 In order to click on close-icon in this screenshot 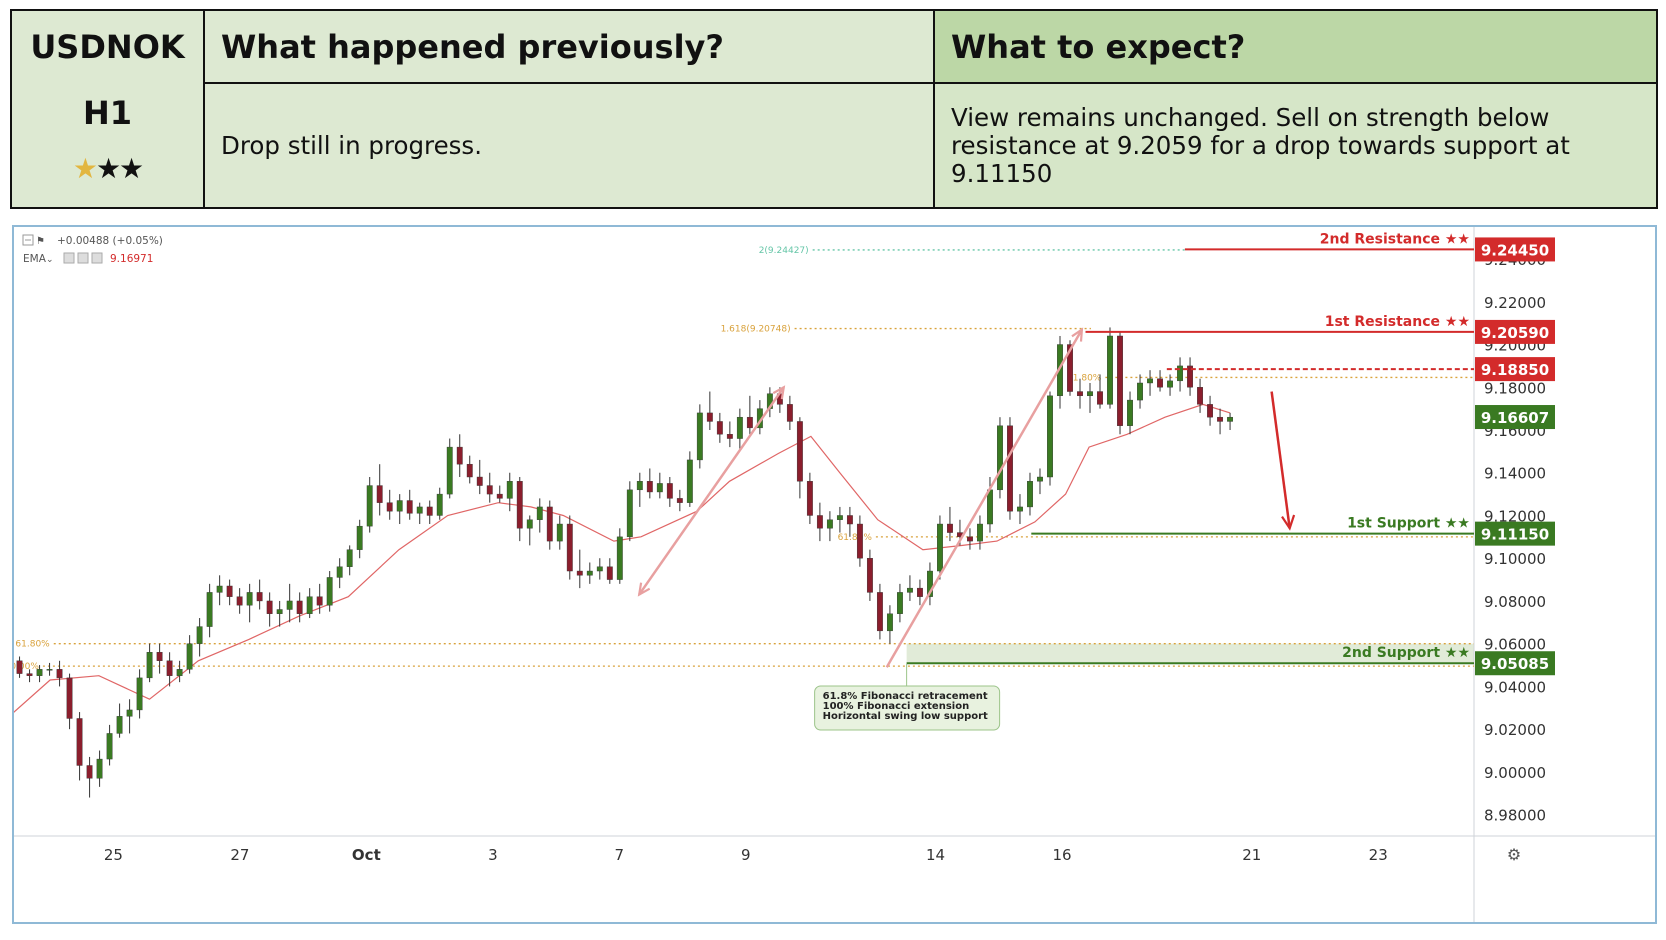, I will do `click(97, 258)`.